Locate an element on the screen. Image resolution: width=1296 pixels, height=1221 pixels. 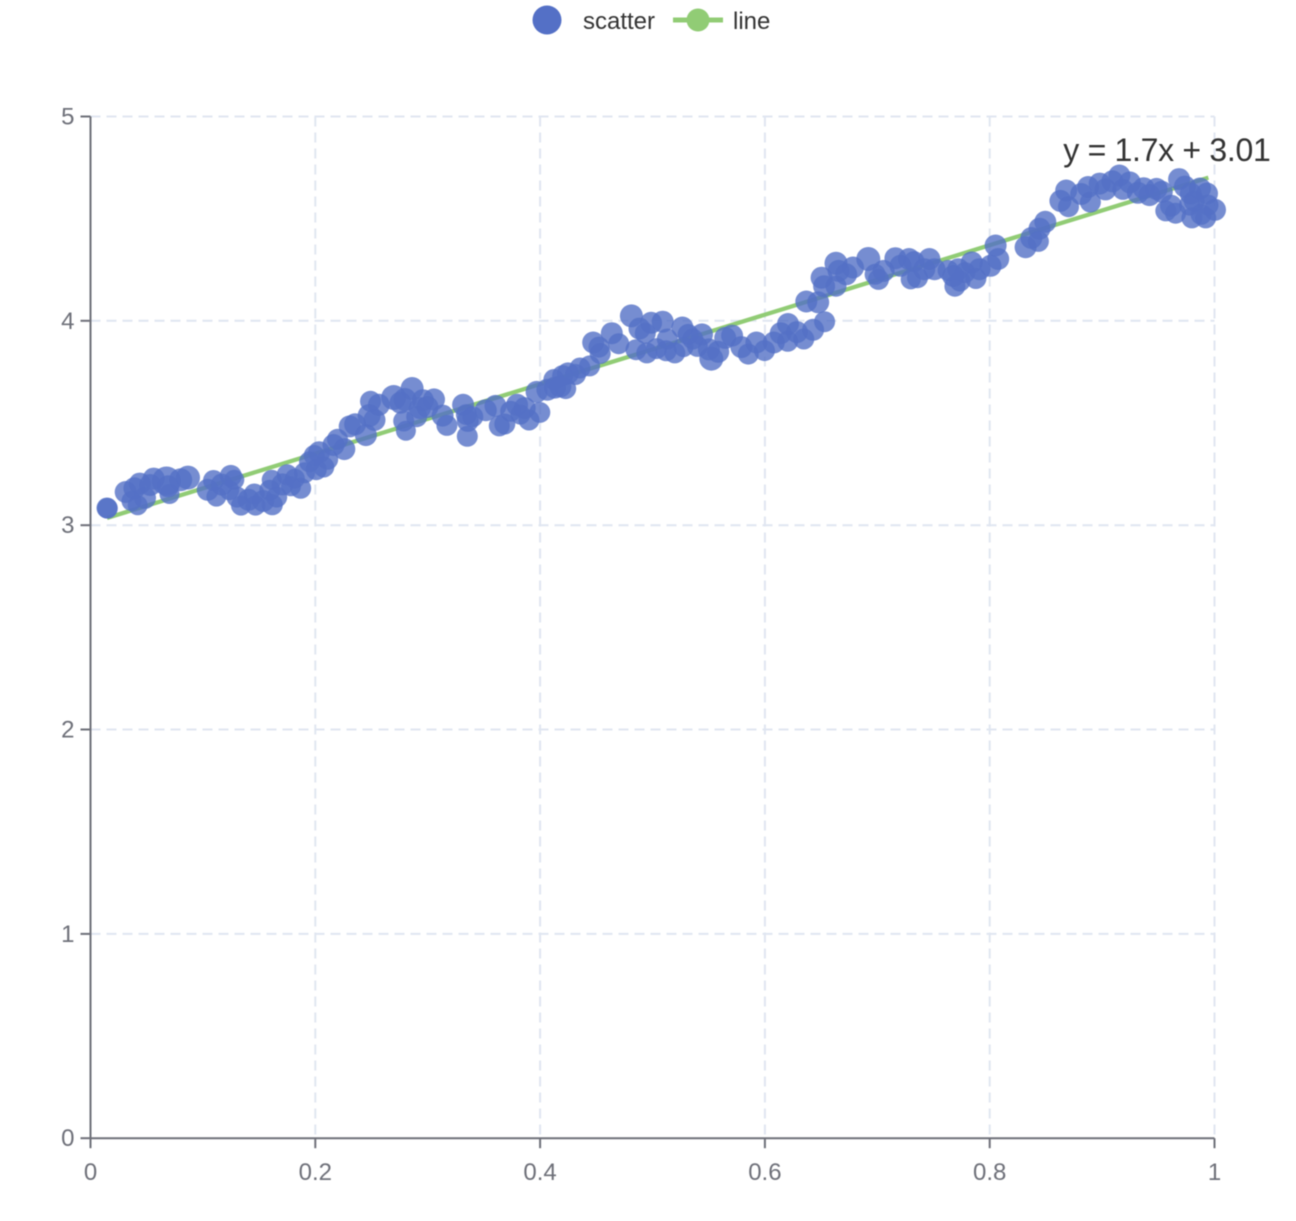
svg-text: 3 is located at coordinates (67, 525).